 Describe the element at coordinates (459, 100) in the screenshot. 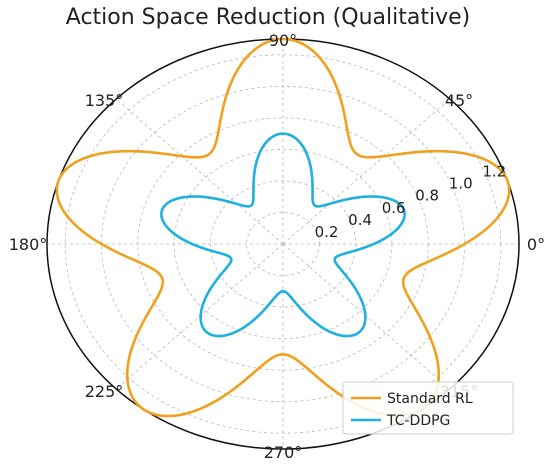

I see `theta-tick-label: 45°` at that location.